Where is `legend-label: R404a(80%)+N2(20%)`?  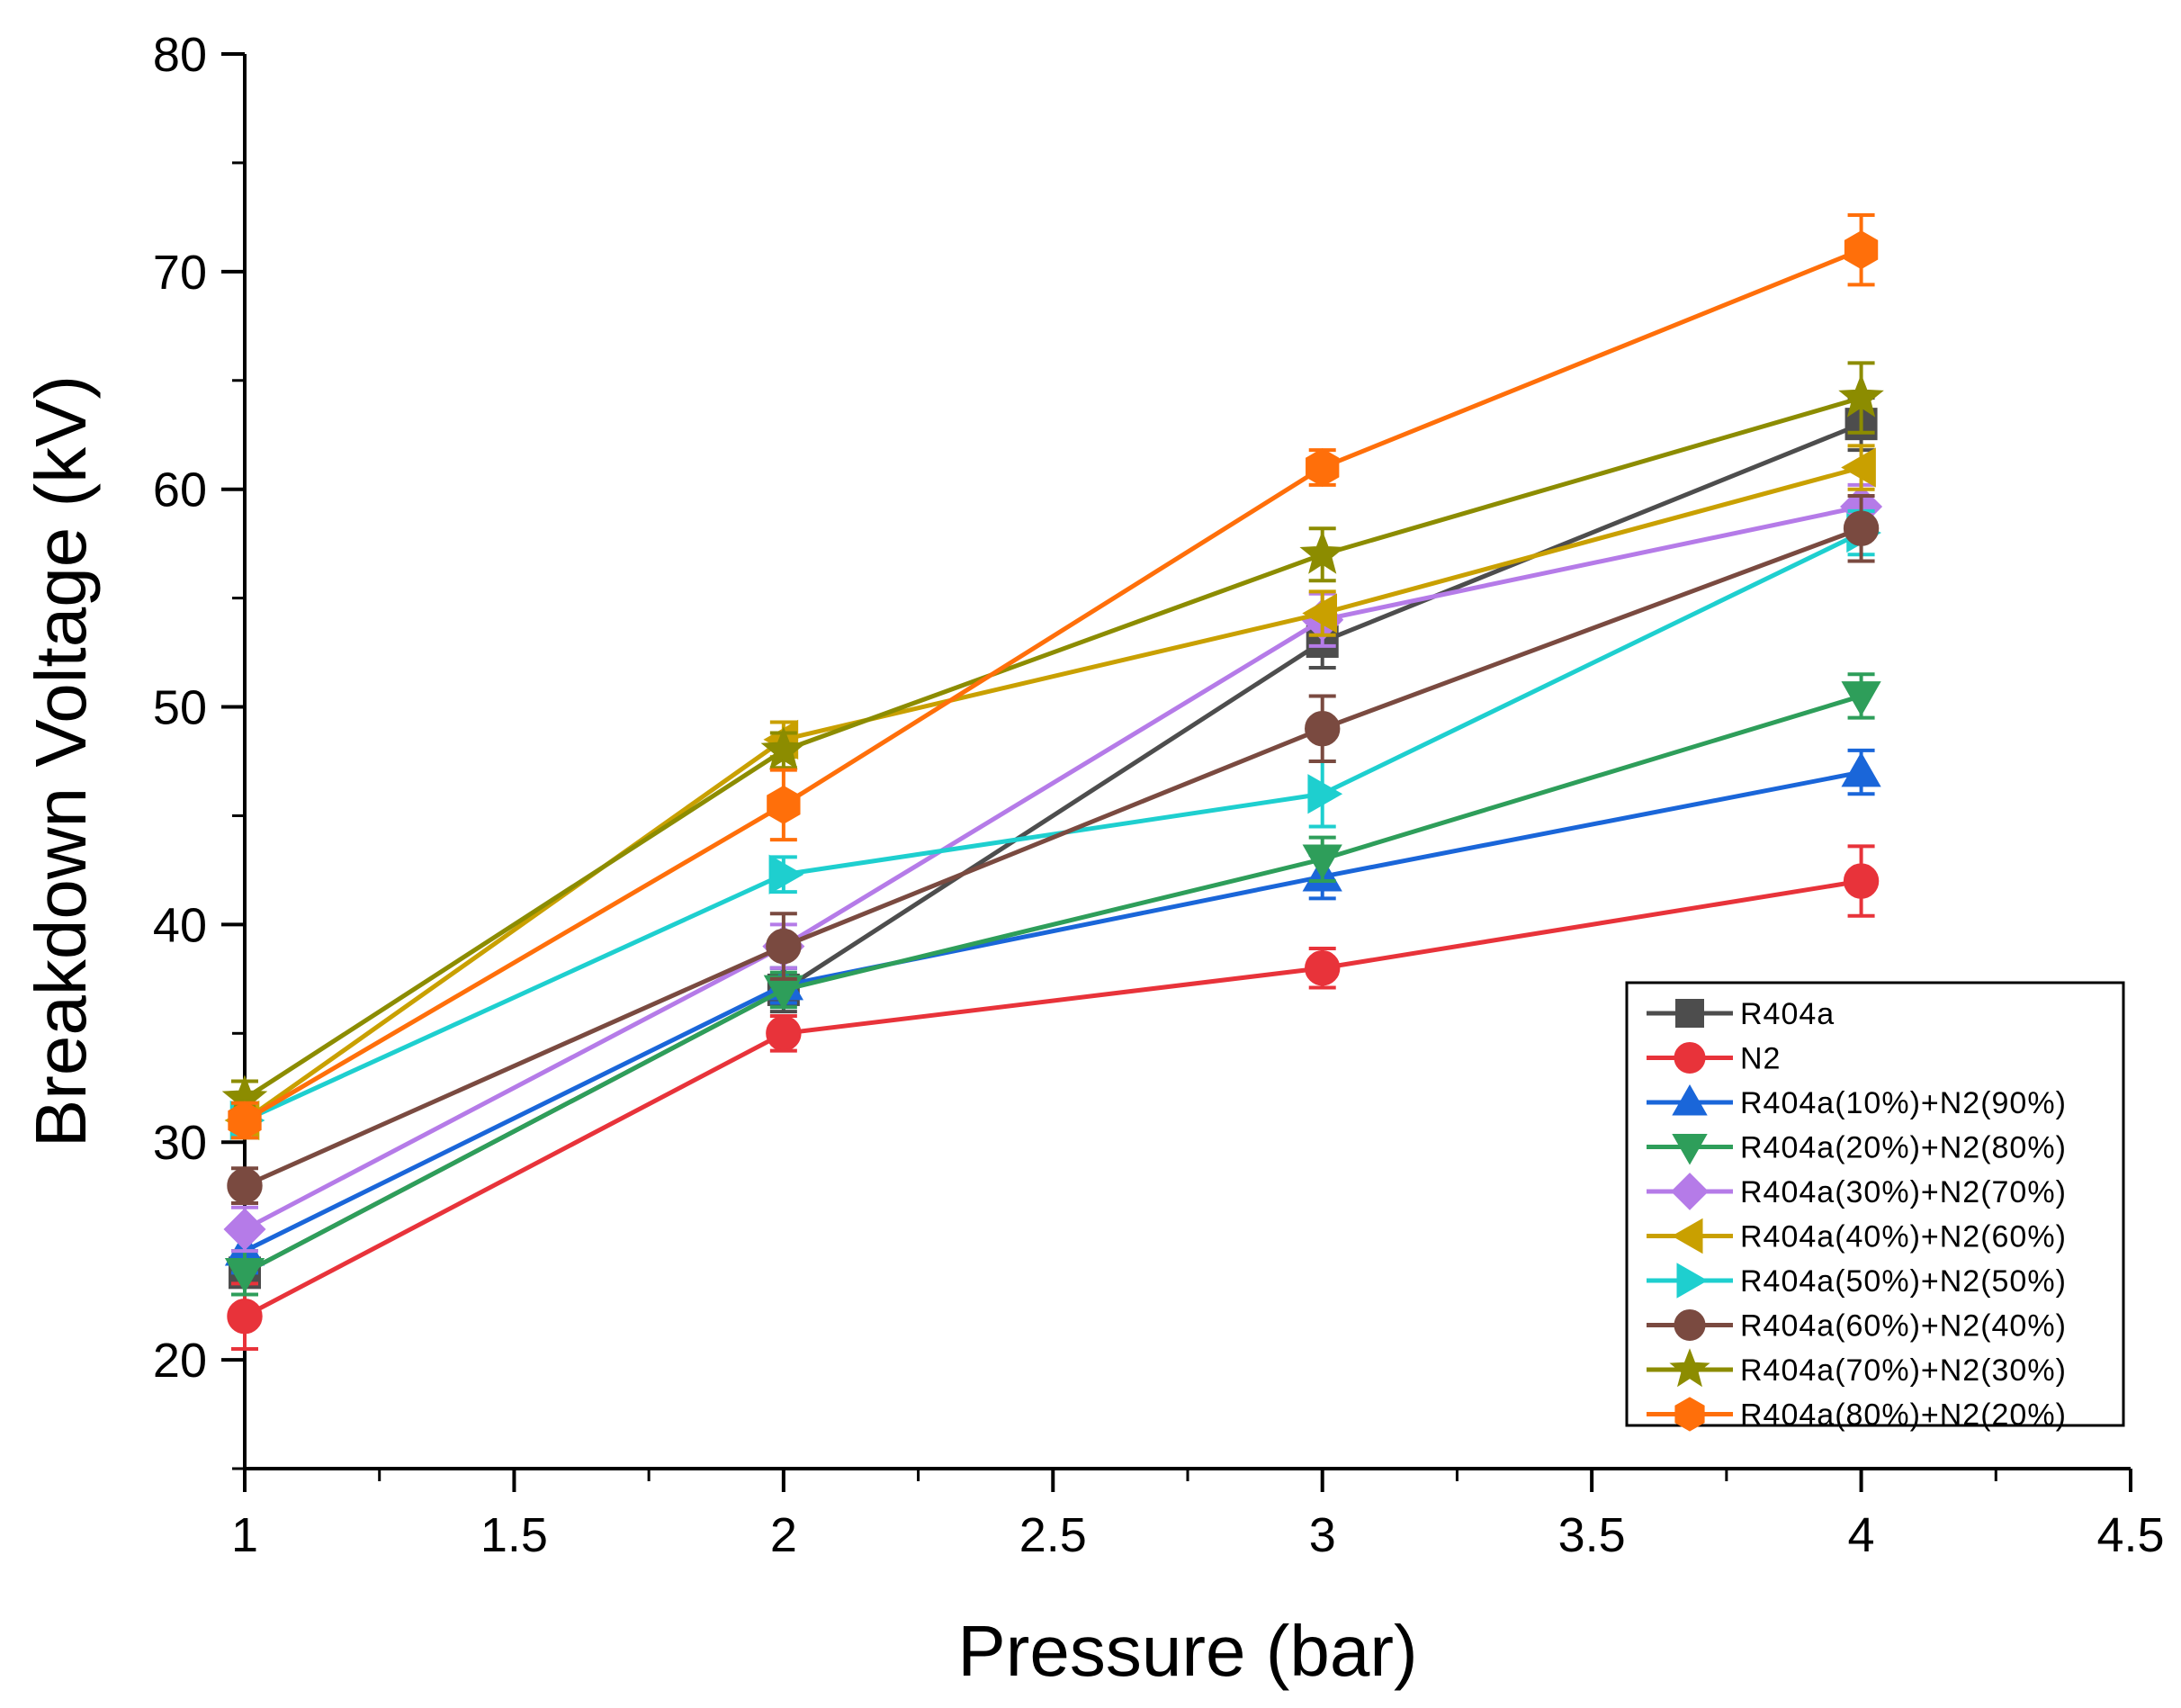 legend-label: R404a(80%)+N2(20%) is located at coordinates (1903, 1416).